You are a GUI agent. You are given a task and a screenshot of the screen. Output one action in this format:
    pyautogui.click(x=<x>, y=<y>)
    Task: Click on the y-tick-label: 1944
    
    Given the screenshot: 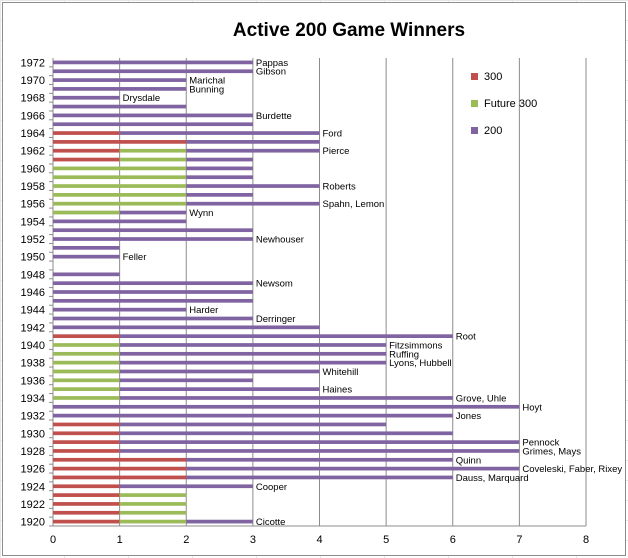 What is the action you would take?
    pyautogui.click(x=33, y=311)
    